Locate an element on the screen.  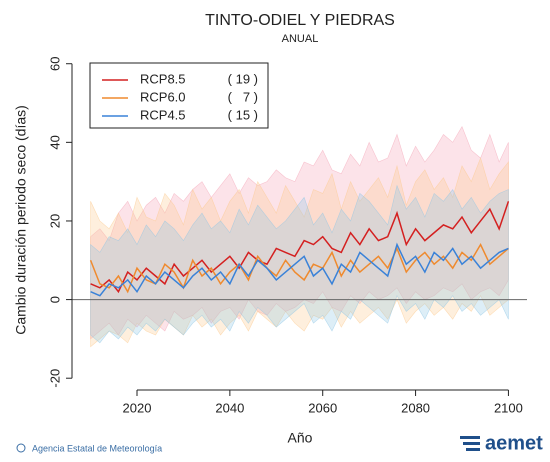
x-tick-label: 2020 is located at coordinates (137, 407).